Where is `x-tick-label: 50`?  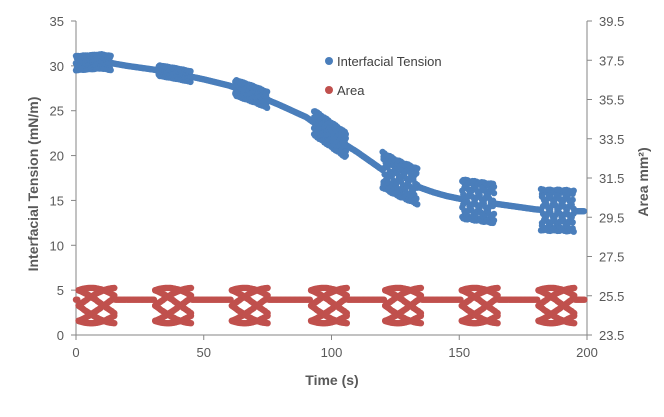
x-tick-label: 50 is located at coordinates (204, 352).